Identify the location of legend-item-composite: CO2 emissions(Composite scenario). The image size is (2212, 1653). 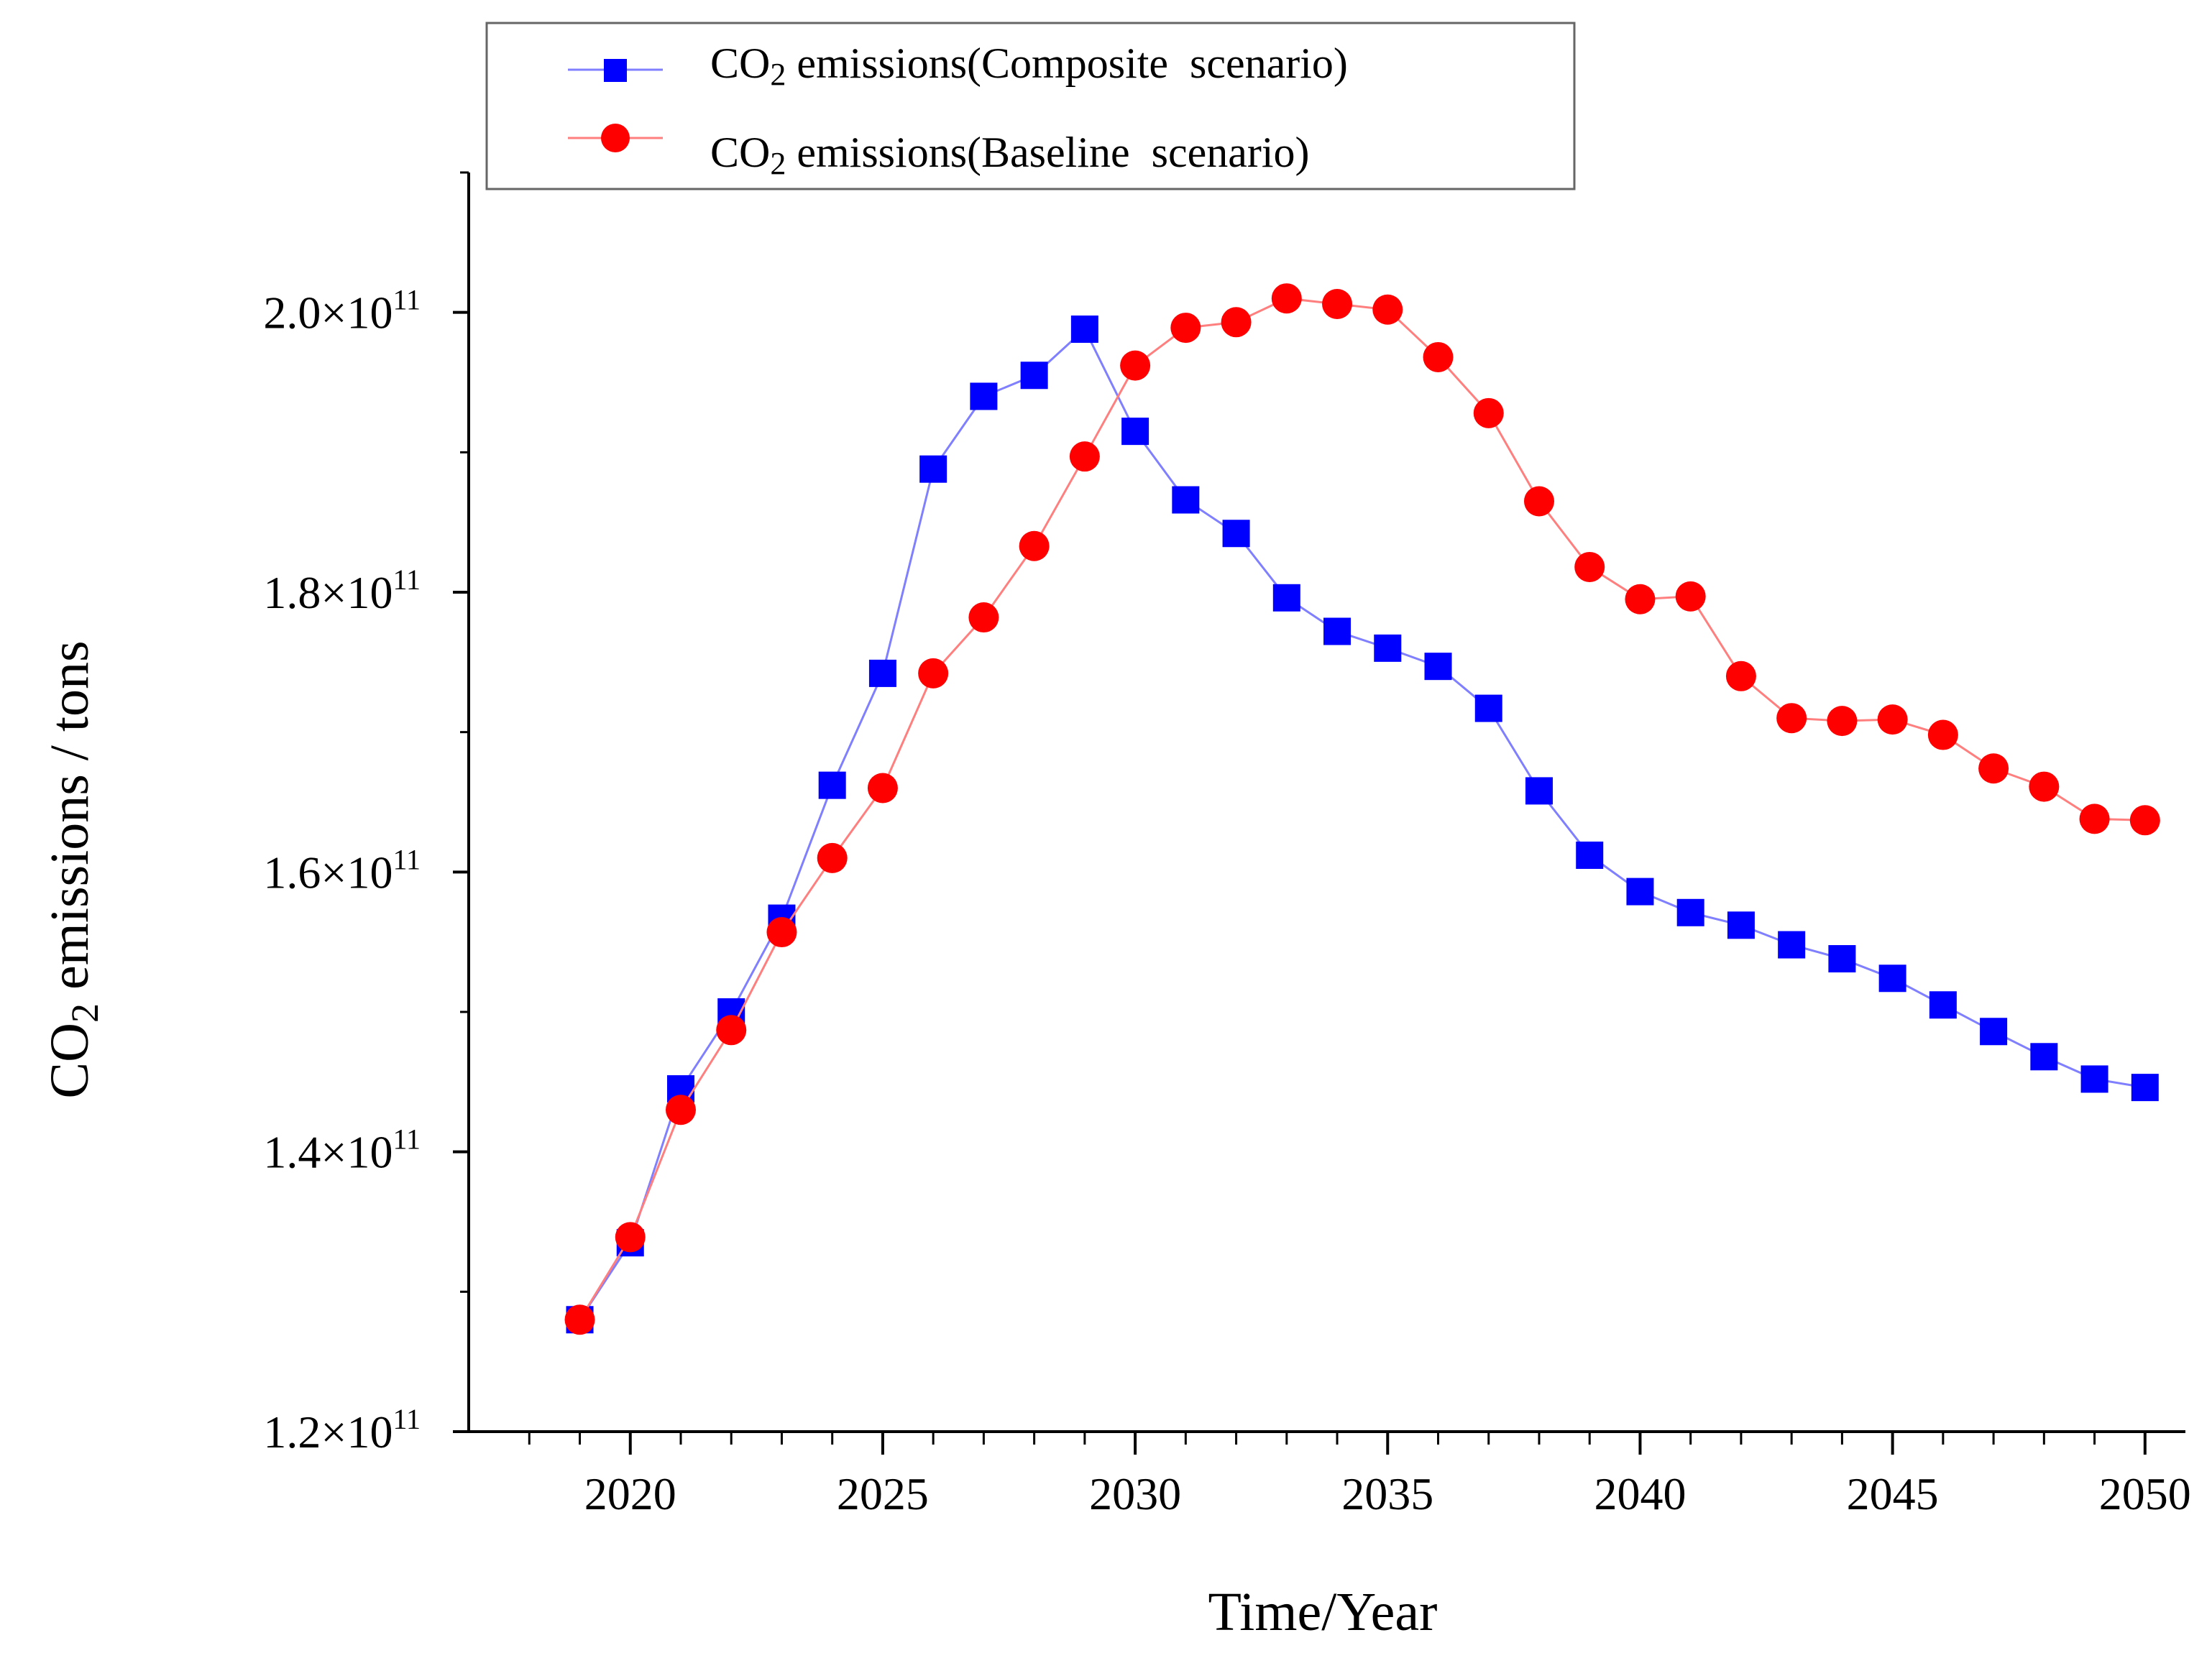
(958, 66).